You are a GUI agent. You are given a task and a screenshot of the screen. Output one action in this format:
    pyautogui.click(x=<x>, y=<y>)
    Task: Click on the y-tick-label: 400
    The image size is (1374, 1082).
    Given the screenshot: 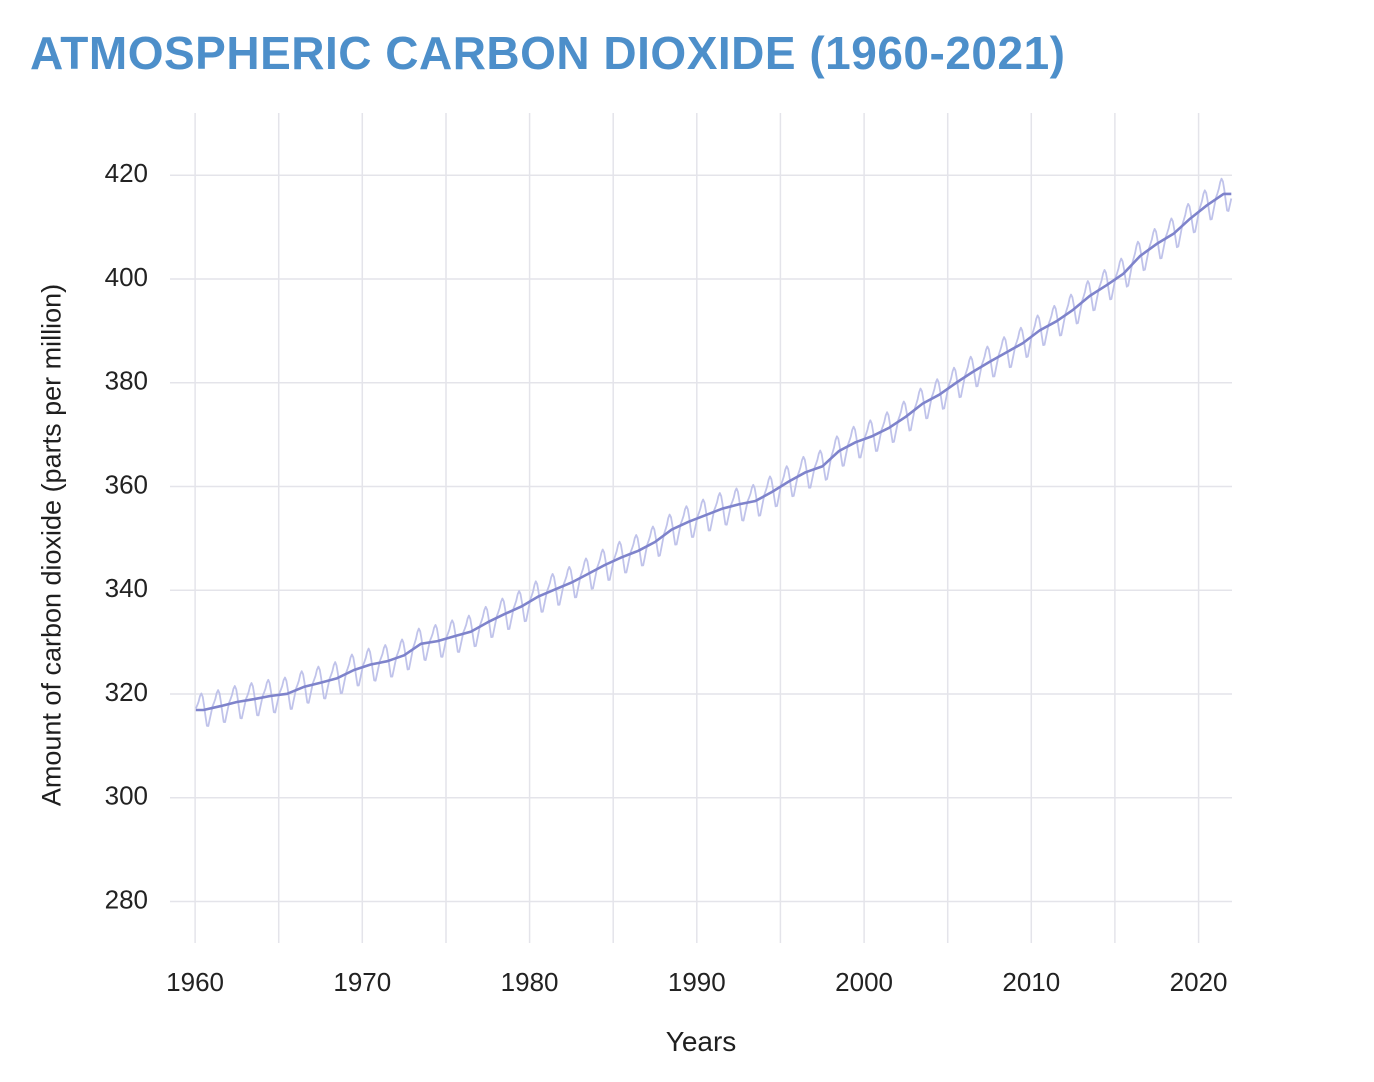 What is the action you would take?
    pyautogui.click(x=126, y=277)
    